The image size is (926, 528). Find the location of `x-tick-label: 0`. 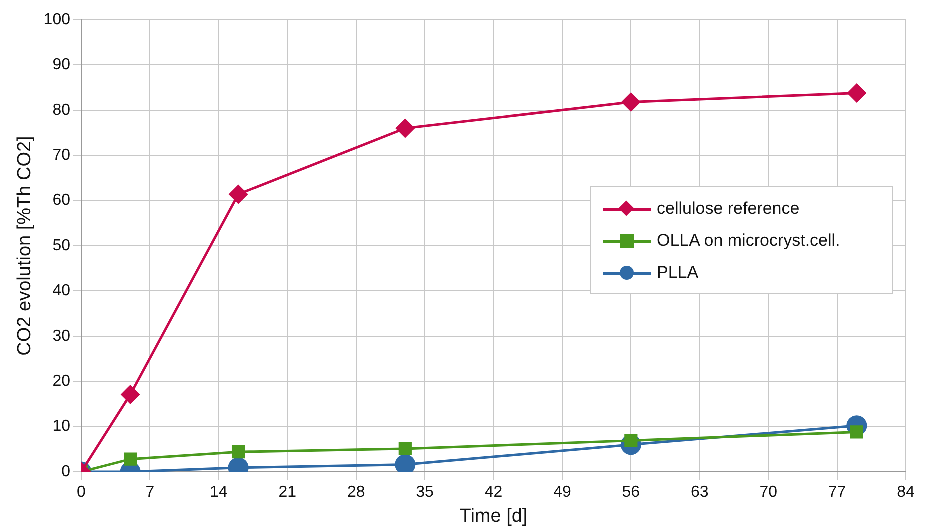

x-tick-label: 0 is located at coordinates (81, 493).